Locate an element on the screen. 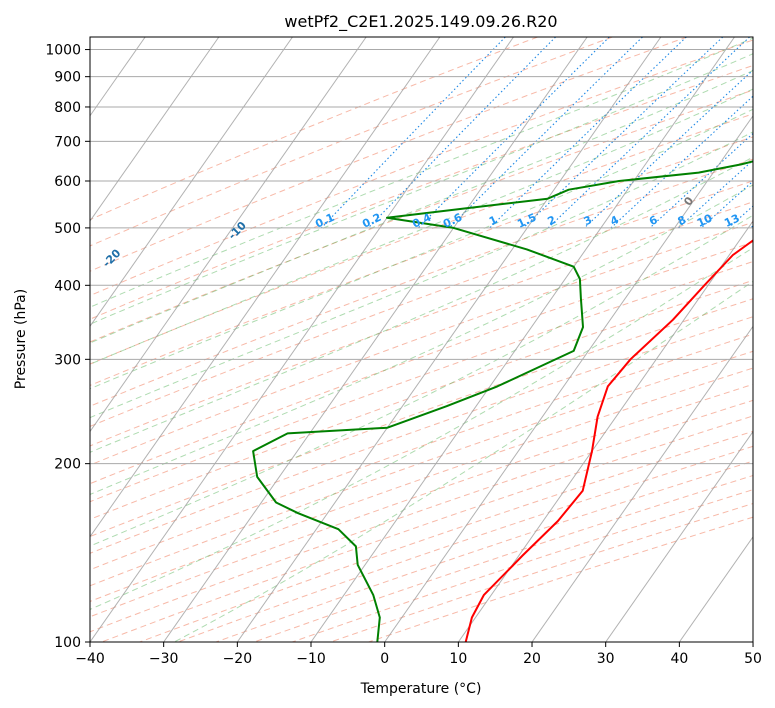 This screenshot has height=708, width=775. y-axis: 100 200 300 400 500 600 700 800 900 1000 is located at coordinates (67, 347).